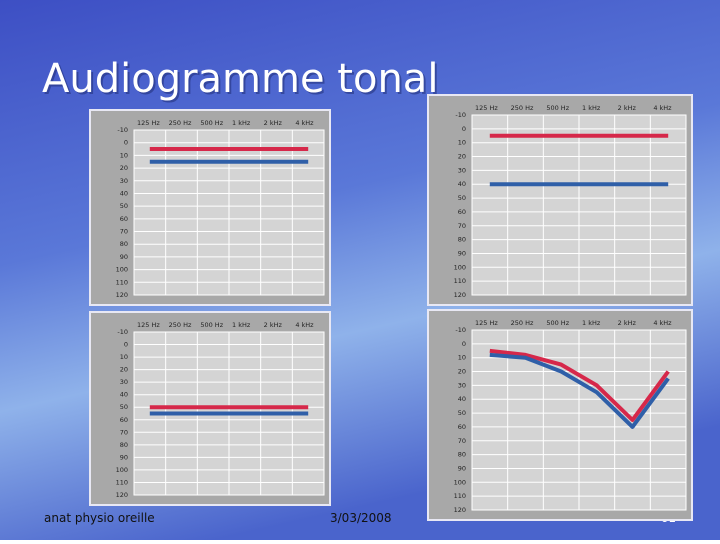 This screenshot has height=544, width=720. I want to click on title-shadow: Audiogramme tonal, so click(242, 81).